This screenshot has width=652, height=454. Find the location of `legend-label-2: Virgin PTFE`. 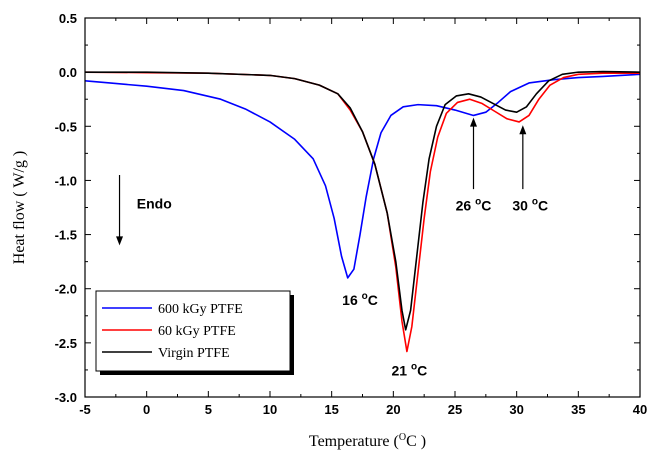

legend-label-2: Virgin PTFE is located at coordinates (194, 353).